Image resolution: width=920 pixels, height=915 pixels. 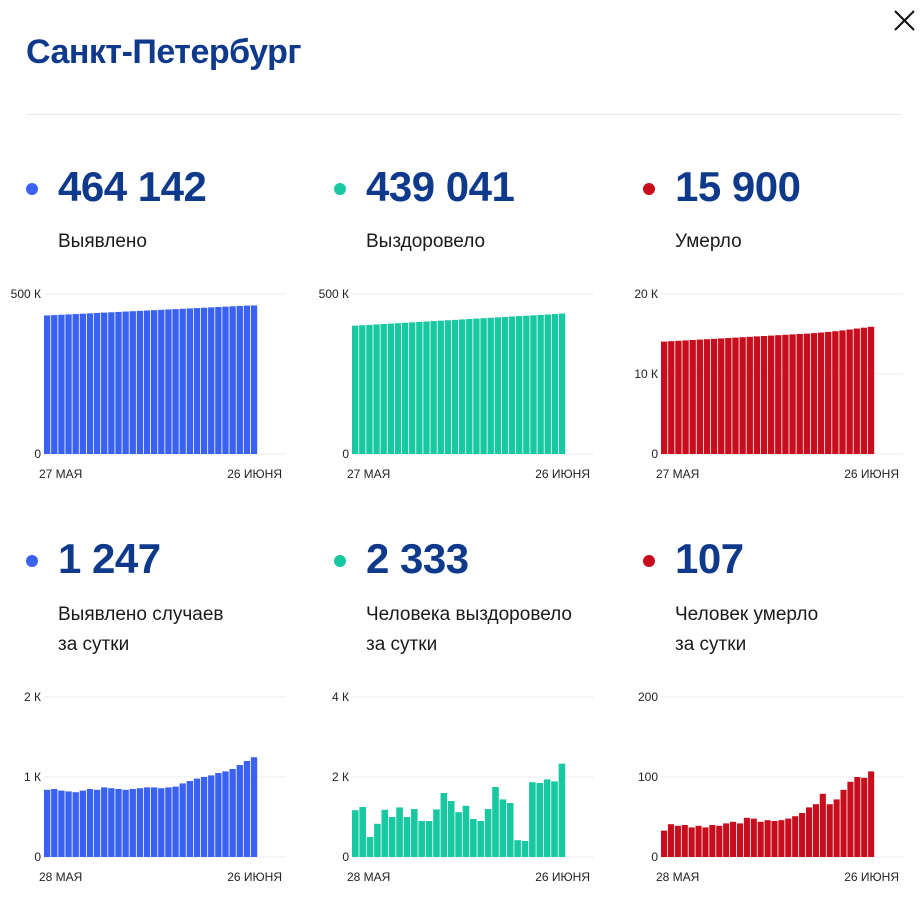 What do you see at coordinates (464, 114) in the screenshot?
I see `divider` at bounding box center [464, 114].